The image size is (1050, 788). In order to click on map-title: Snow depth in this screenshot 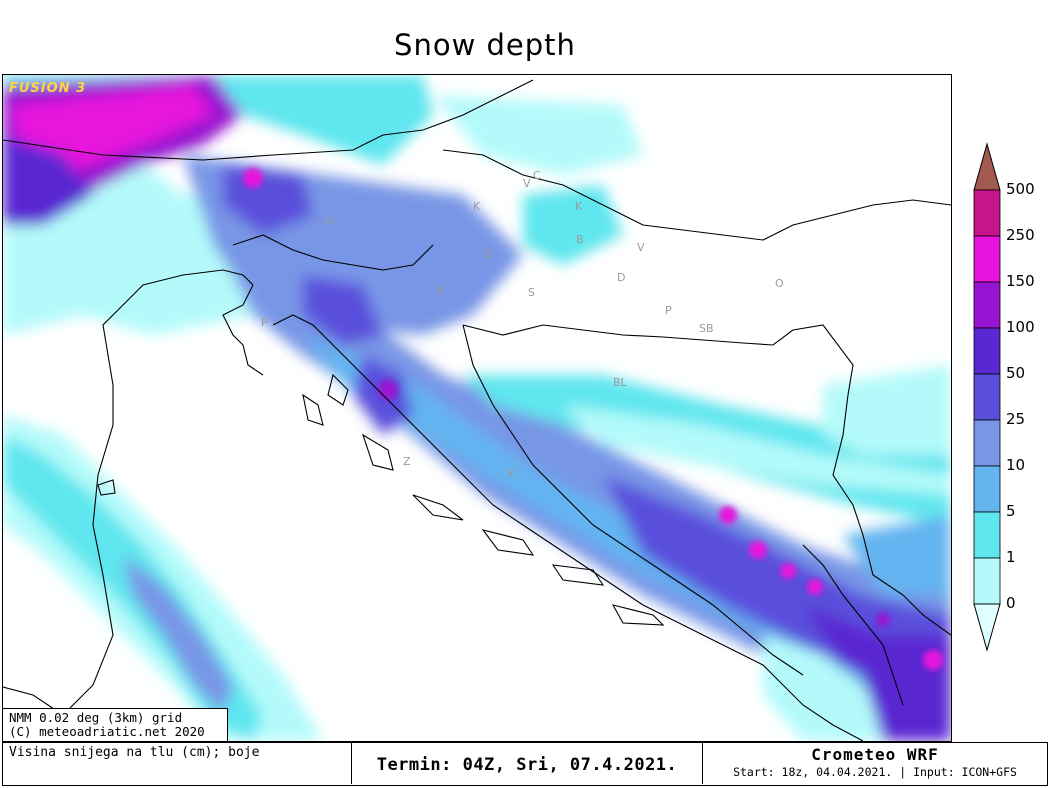, I will do `click(485, 45)`.